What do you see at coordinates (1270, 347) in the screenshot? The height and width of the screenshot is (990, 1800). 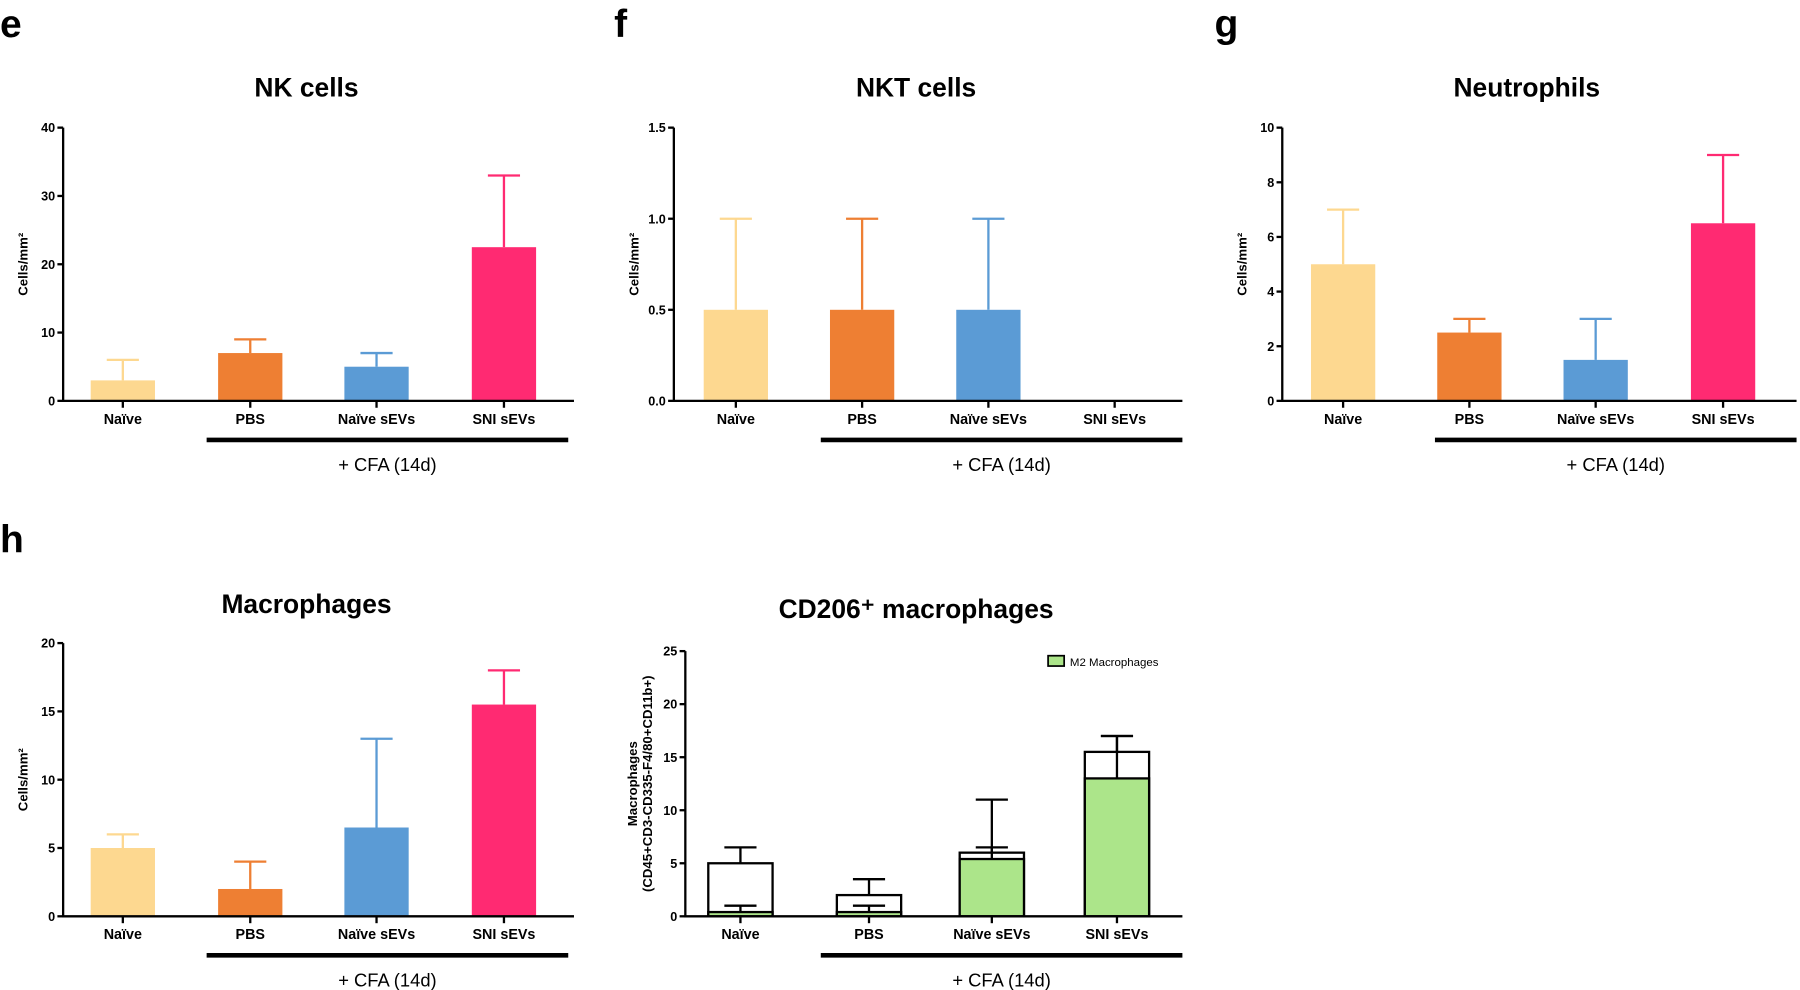 I see `y-tick-label: 2` at bounding box center [1270, 347].